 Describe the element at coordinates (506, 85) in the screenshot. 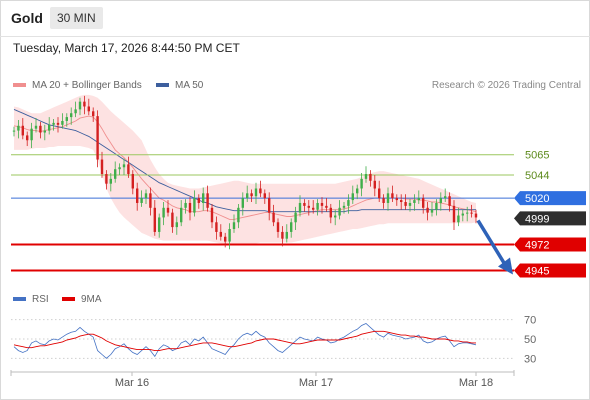

I see `copyright-notice: Research © 2026 Trading Central` at that location.